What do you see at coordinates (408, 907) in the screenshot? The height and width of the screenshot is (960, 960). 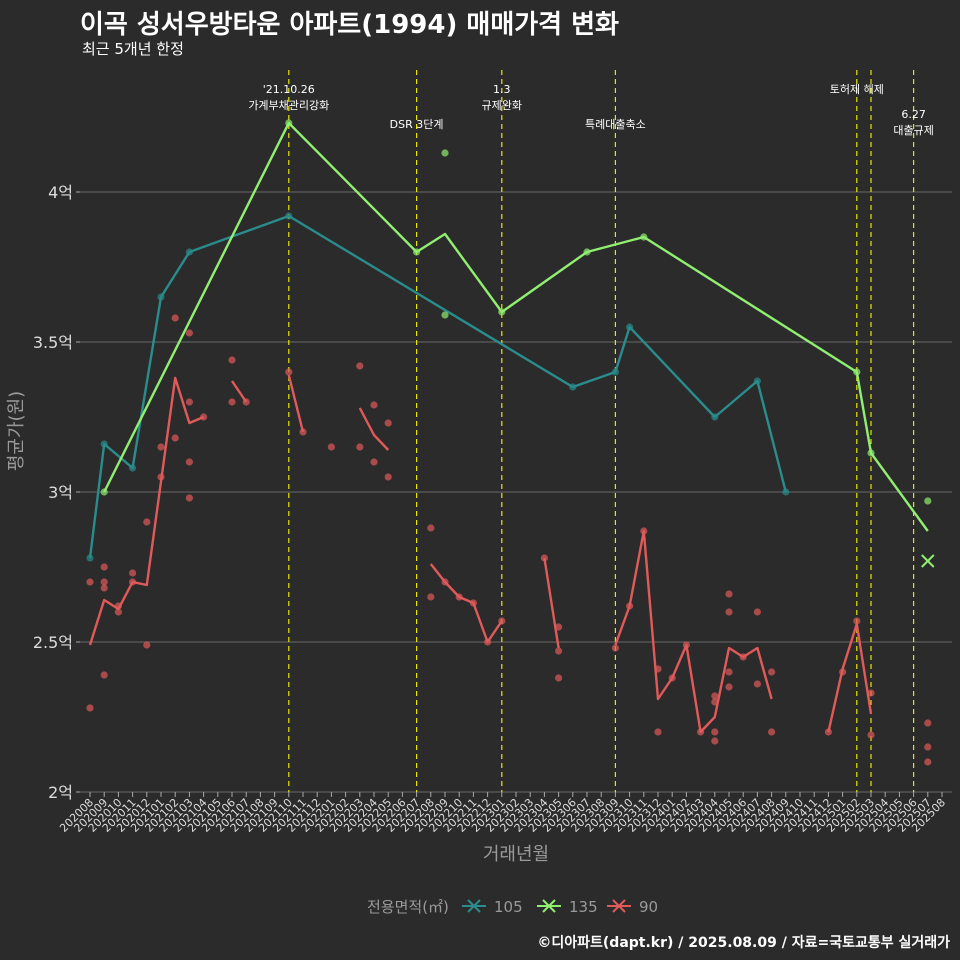 I see `legend-title: 전용면적(㎡)` at bounding box center [408, 907].